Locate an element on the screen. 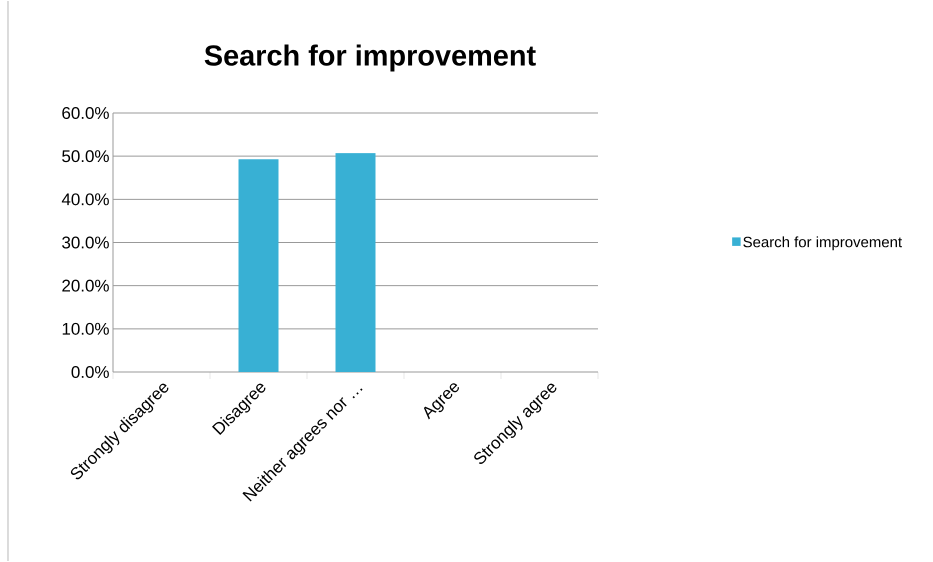  y-tick-label: 20.0% is located at coordinates (85, 286).